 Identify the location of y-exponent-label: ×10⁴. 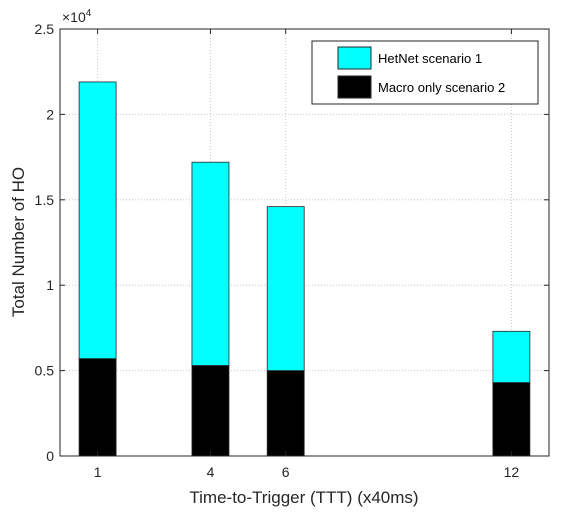
(77, 16).